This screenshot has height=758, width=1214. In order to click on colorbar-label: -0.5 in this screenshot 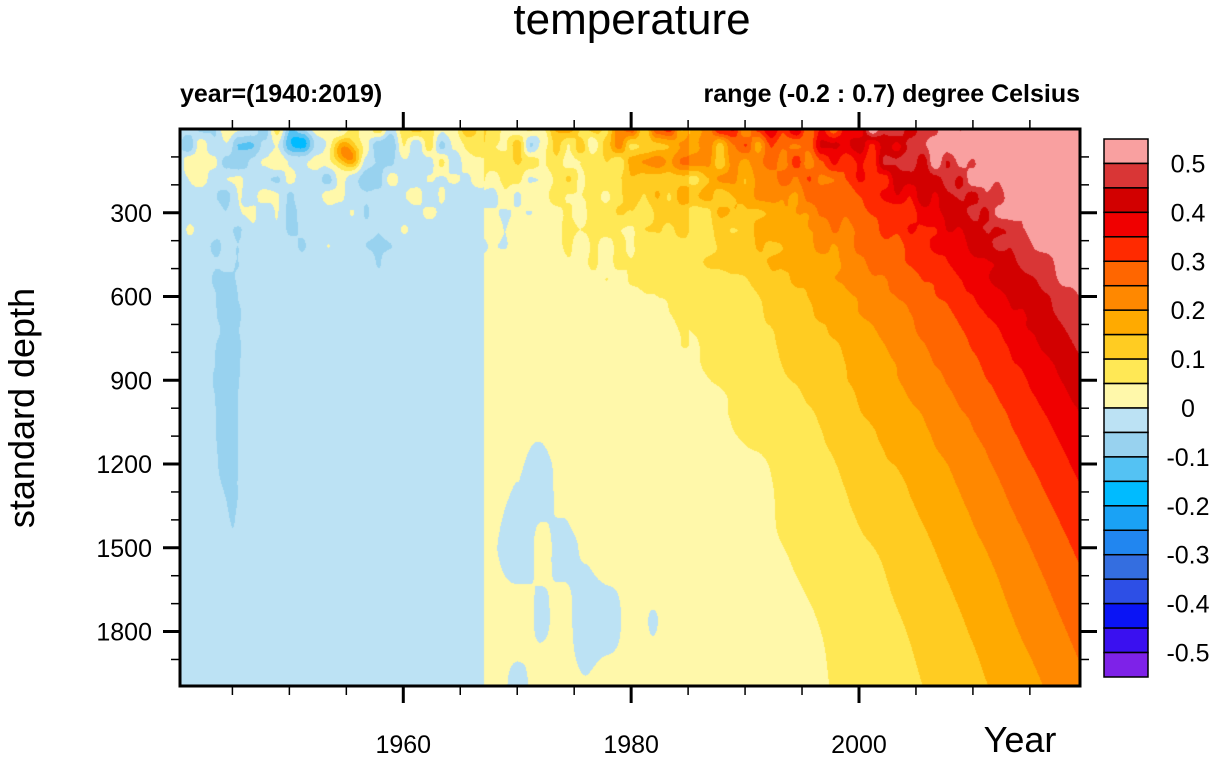, I will do `click(1187, 654)`.